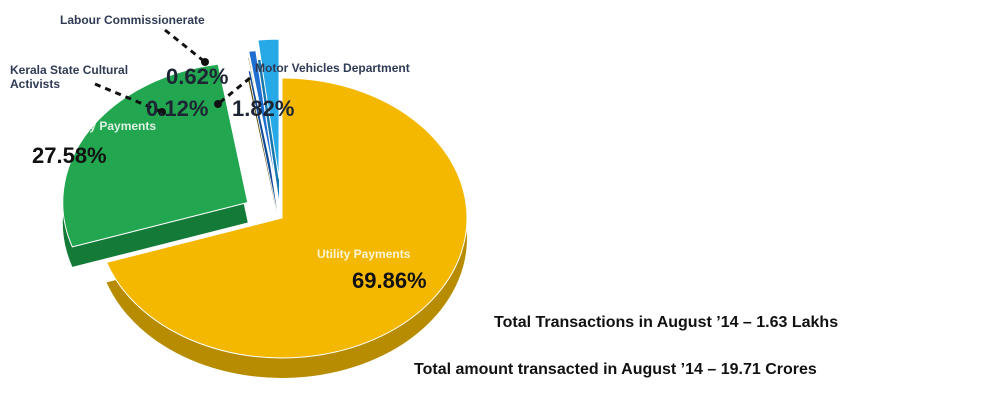 This screenshot has width=1002, height=394. Describe the element at coordinates (364, 254) in the screenshot. I see `label-utility-payments: Utility Payments` at that location.